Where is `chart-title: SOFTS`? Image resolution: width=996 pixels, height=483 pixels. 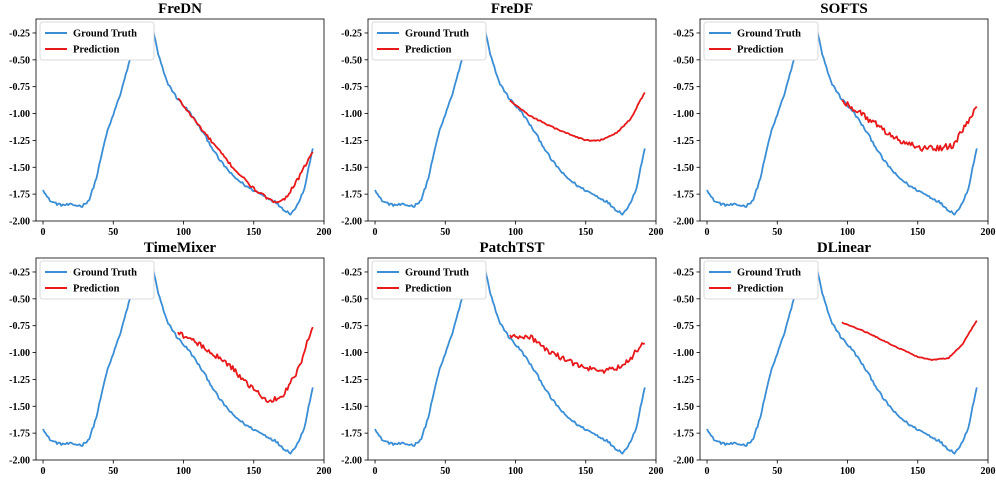
chart-title: SOFTS is located at coordinates (844, 9).